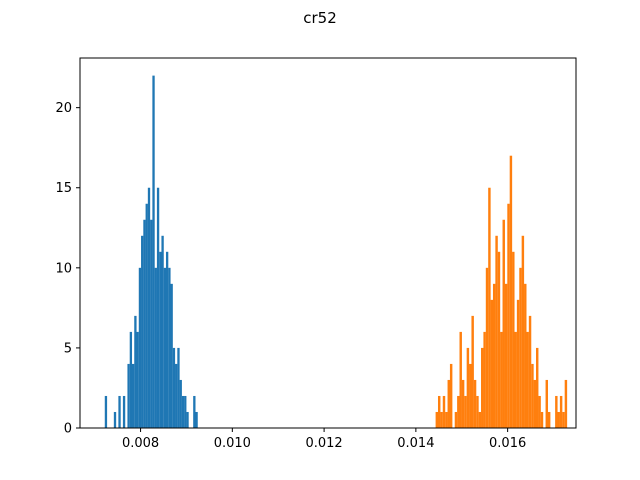 The width and height of the screenshot is (640, 480). I want to click on y-tick-label: 20, so click(63, 108).